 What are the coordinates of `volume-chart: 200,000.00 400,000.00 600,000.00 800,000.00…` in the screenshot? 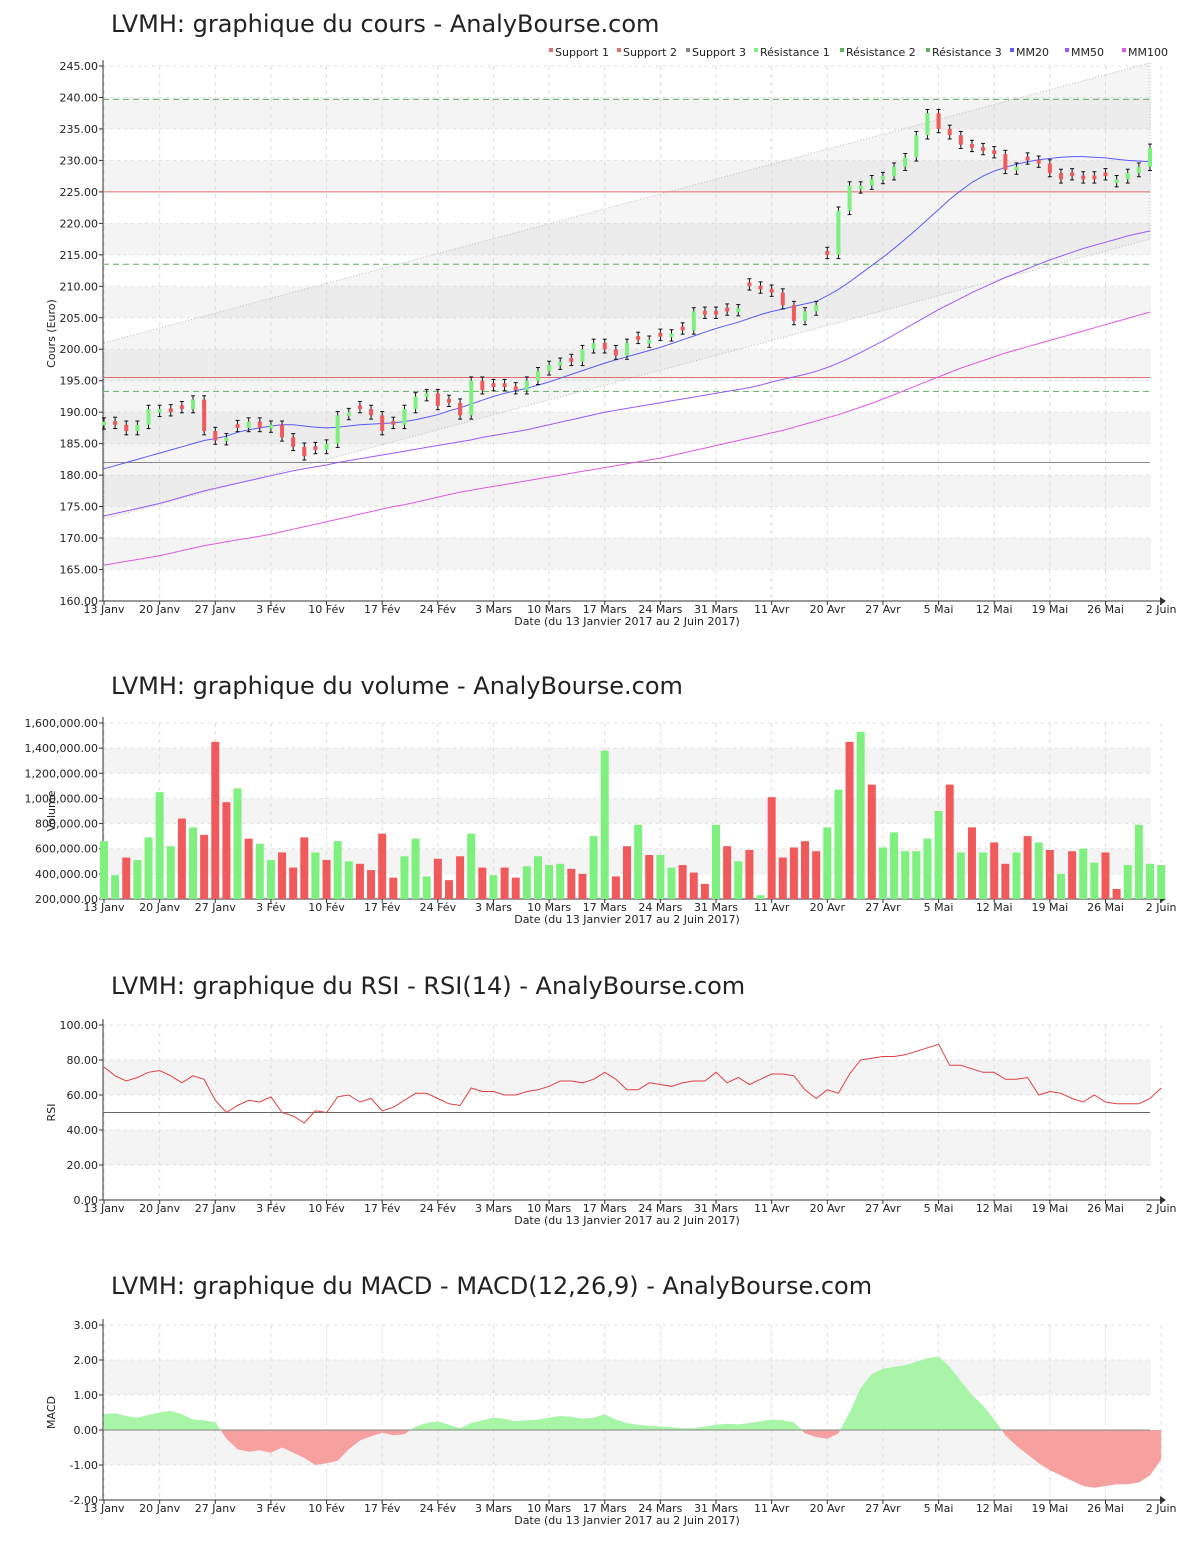 It's located at (601, 821).